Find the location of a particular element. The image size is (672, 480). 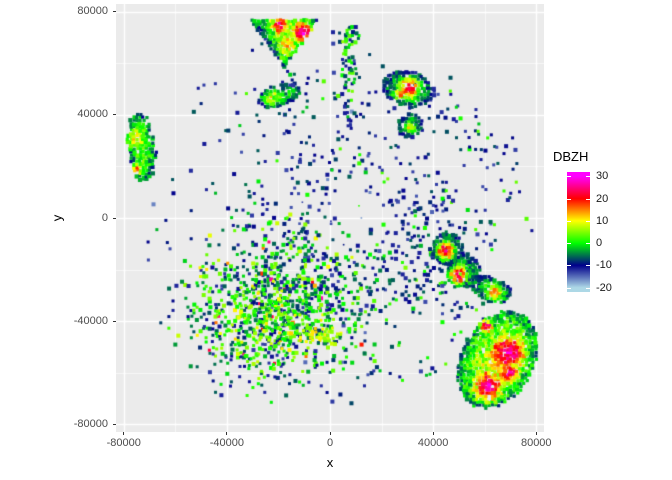

x-tick-label: 40000 is located at coordinates (433, 443).